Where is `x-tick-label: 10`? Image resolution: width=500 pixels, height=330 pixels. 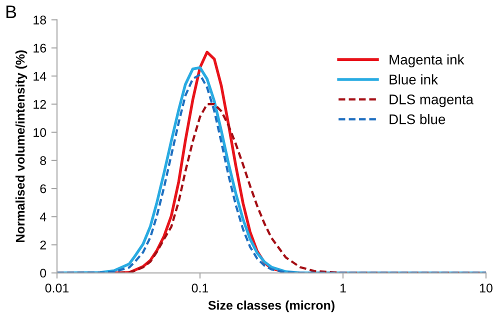
x-tick-label: 10 is located at coordinates (486, 288).